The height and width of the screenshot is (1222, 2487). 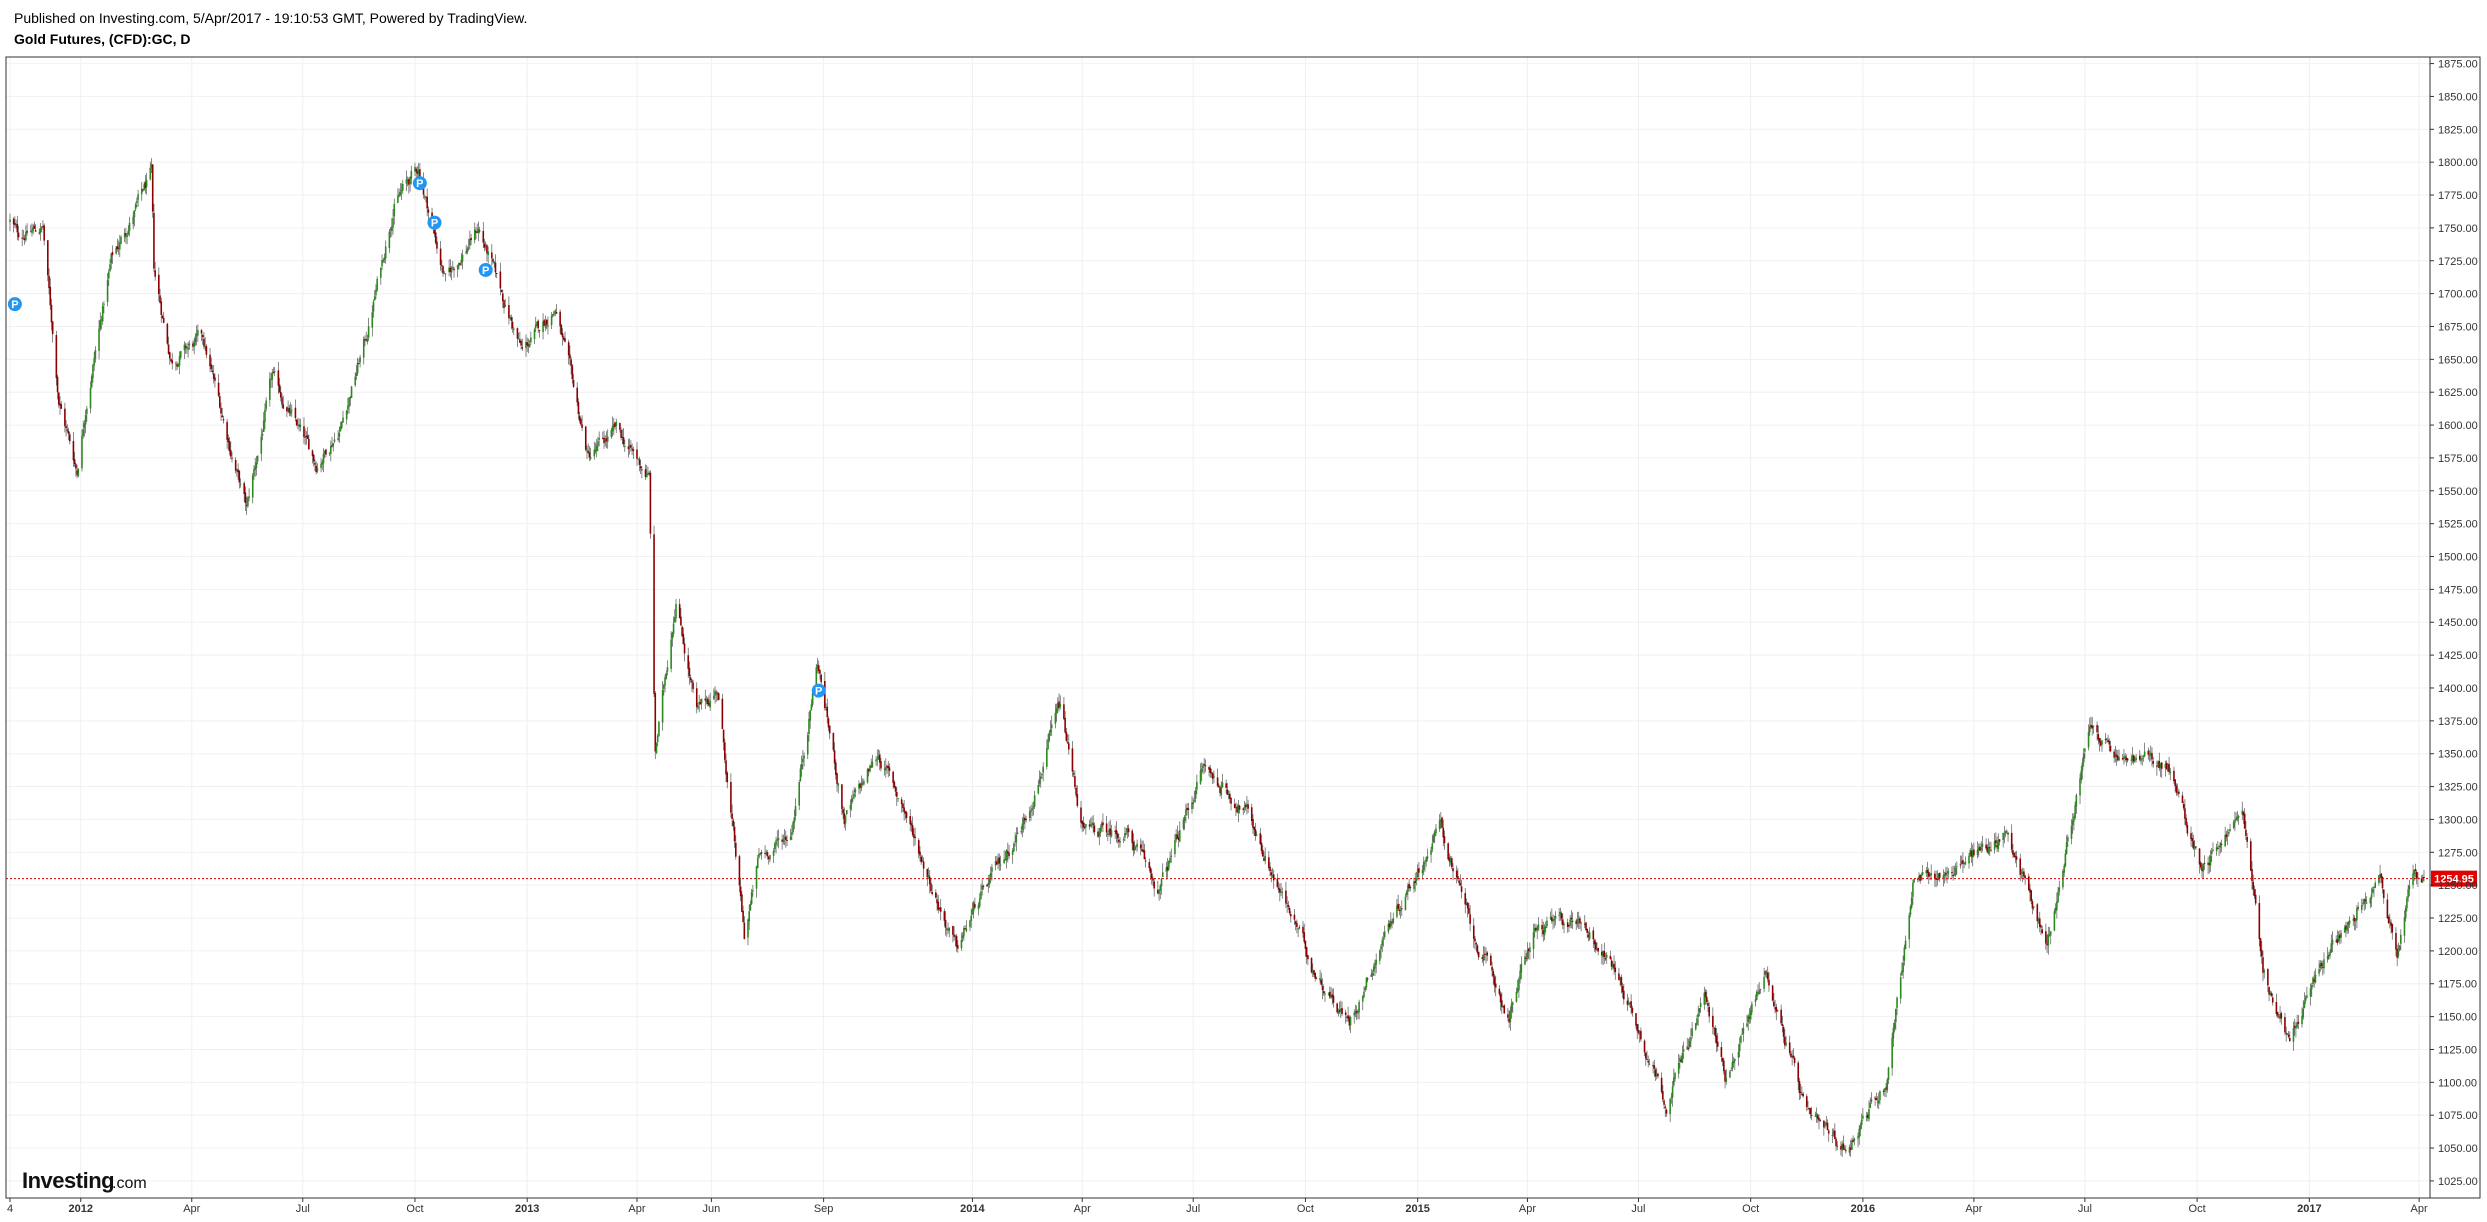 I want to click on last-price-line: 1254.95, so click(x=1241, y=878).